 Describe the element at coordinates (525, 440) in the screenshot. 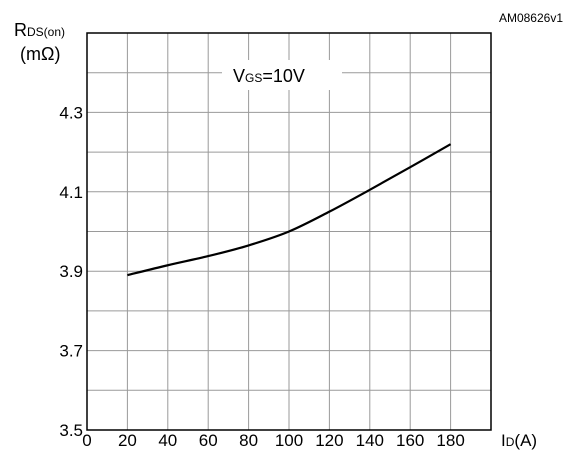

I see `x-axis-unit: (A)` at that location.